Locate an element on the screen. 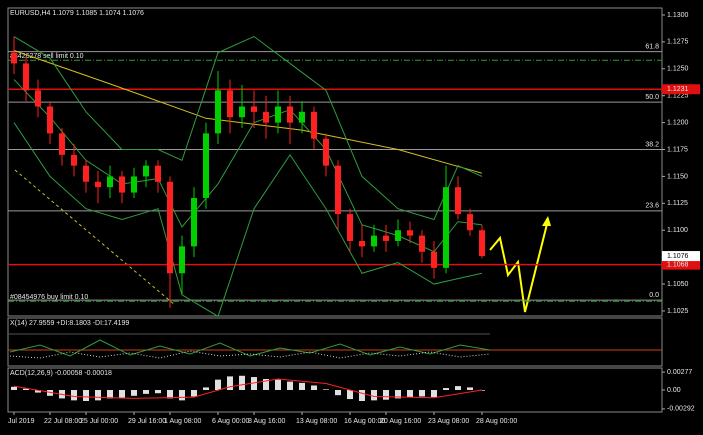 The height and width of the screenshot is (435, 703). y-tick-label: 1.1125 is located at coordinates (677, 203).